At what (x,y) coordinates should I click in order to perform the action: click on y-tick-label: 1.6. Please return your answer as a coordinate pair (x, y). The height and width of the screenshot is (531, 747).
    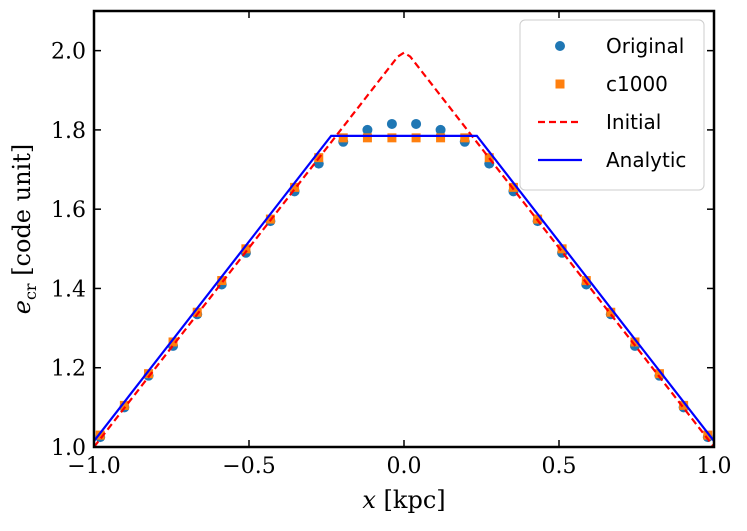
    Looking at the image, I should click on (68, 210).